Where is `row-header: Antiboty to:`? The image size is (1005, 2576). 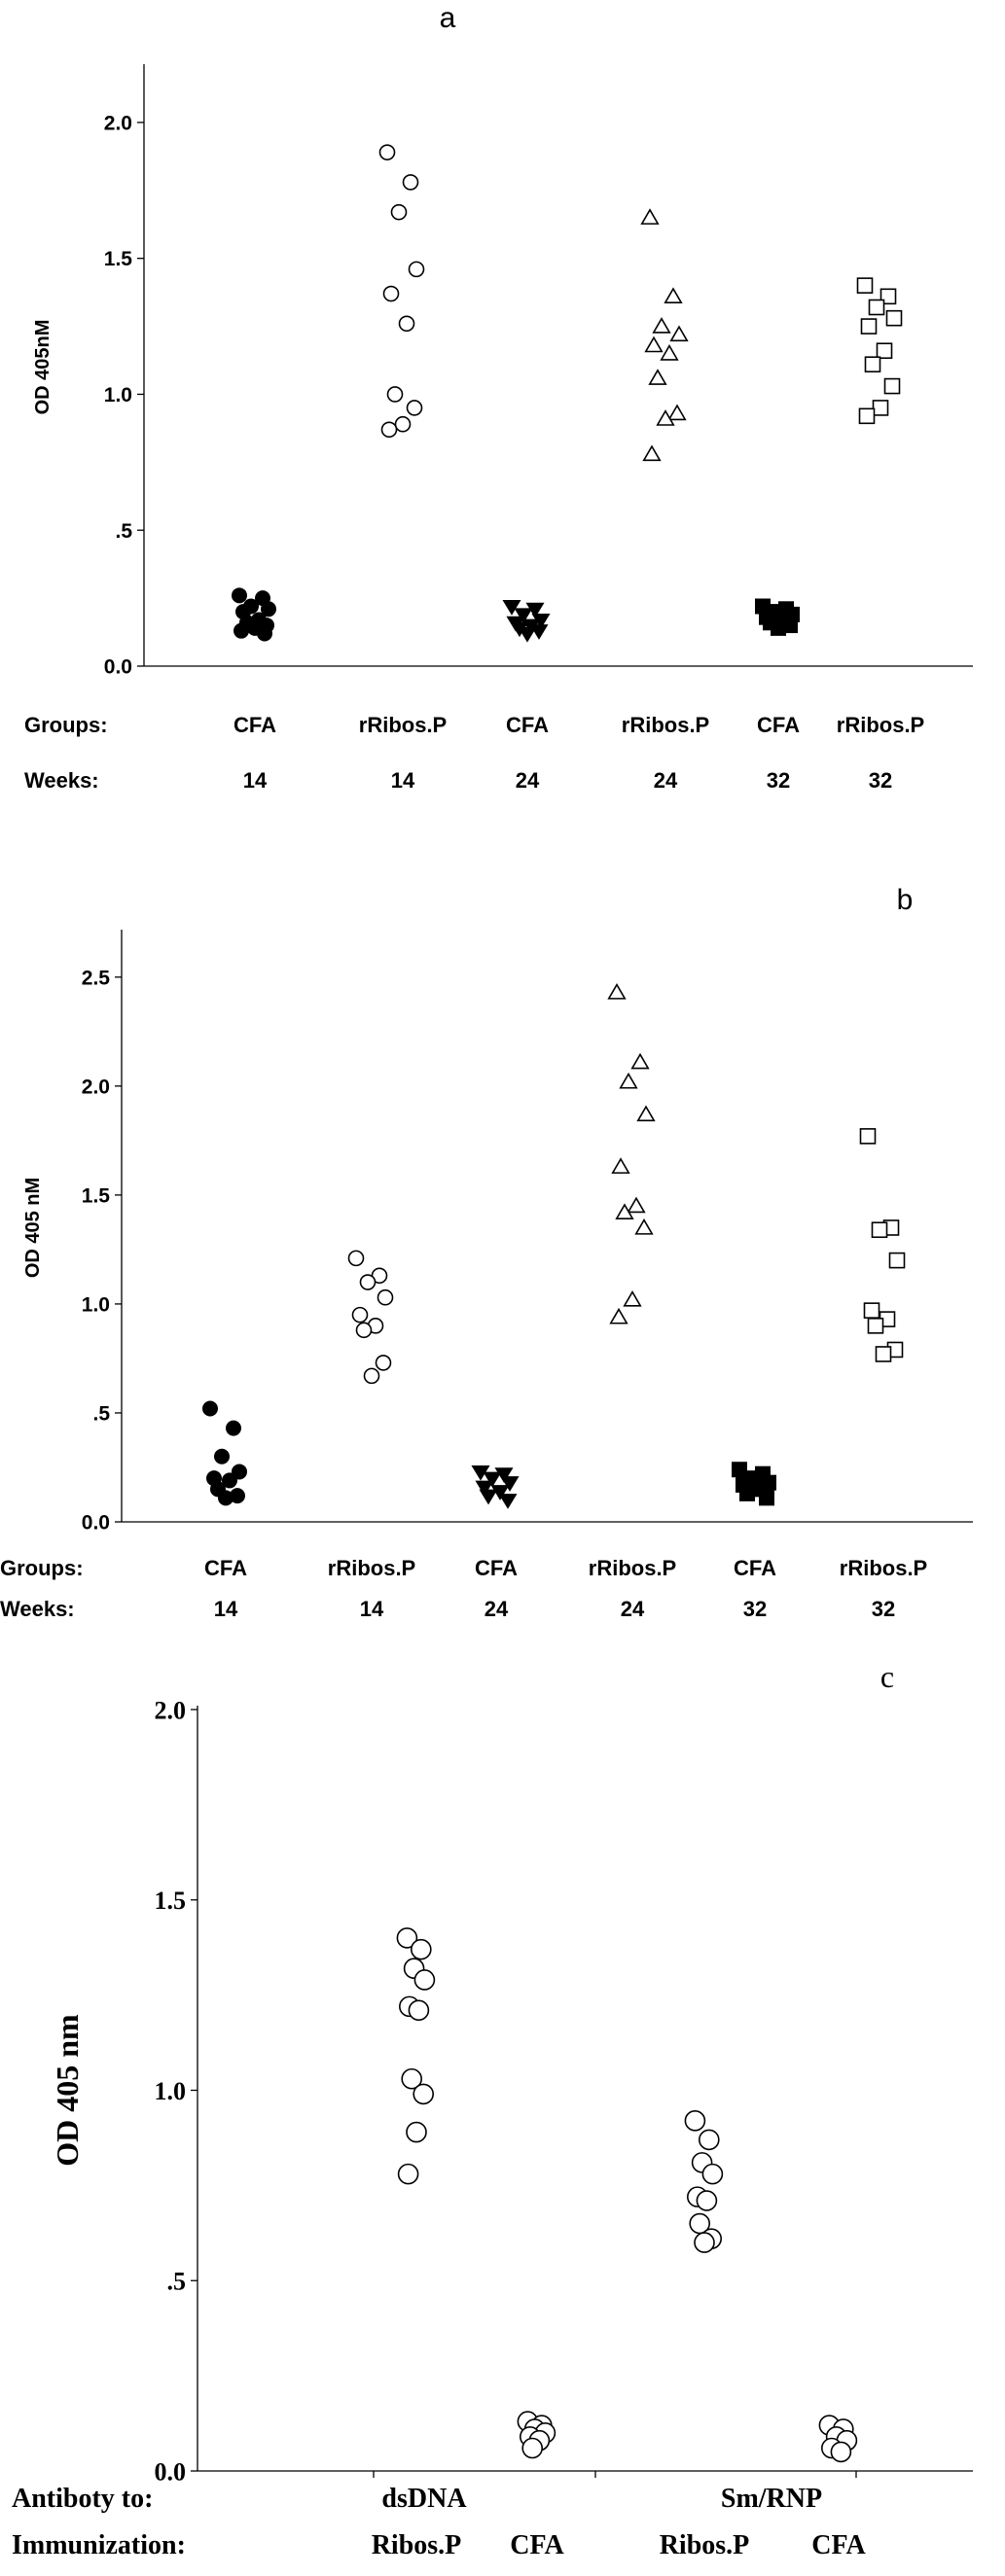
row-header: Antiboty to: is located at coordinates (82, 2499).